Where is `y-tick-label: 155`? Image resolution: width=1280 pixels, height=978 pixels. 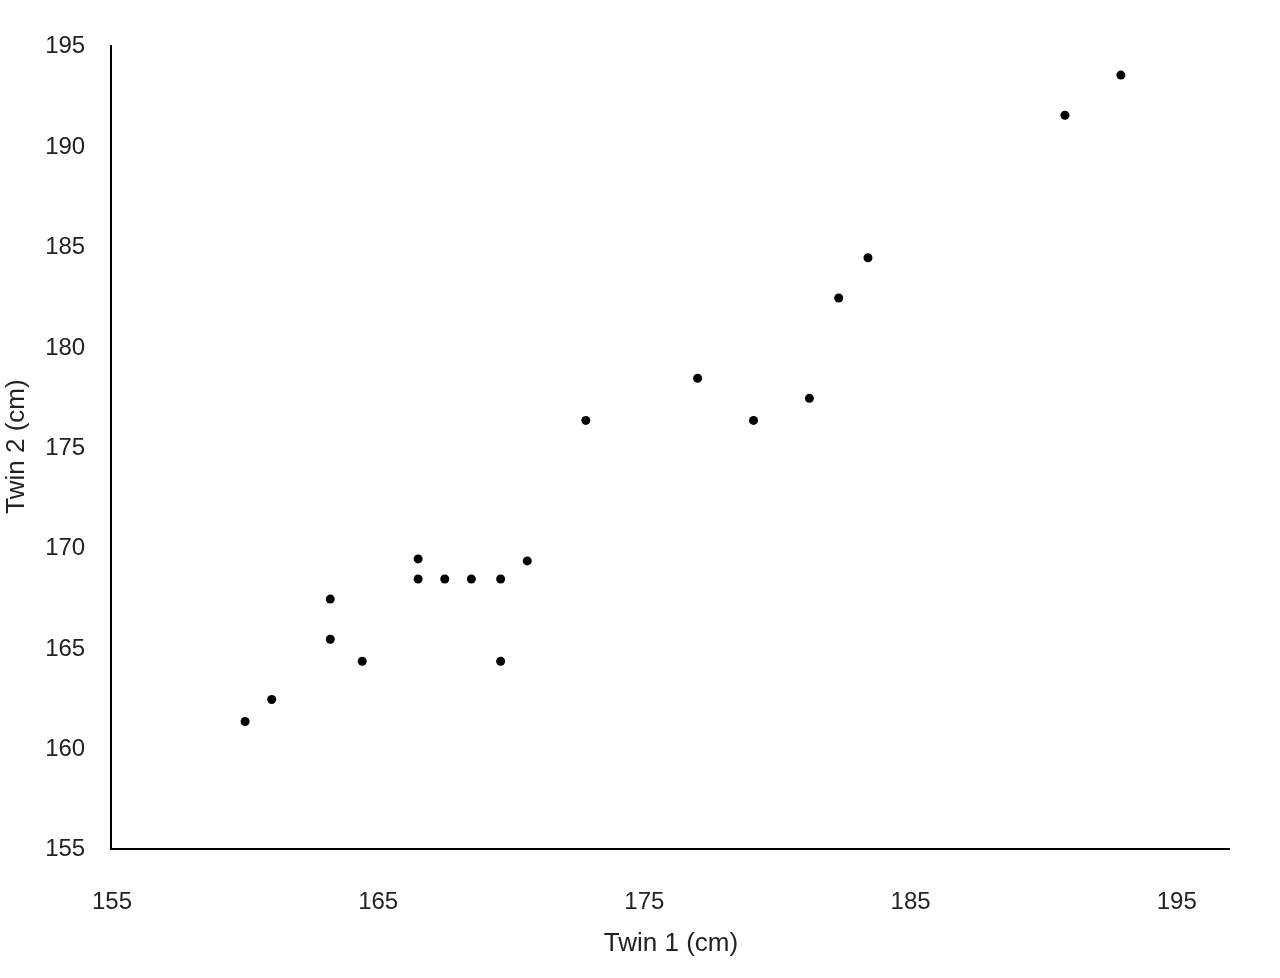
y-tick-label: 155 is located at coordinates (65, 848).